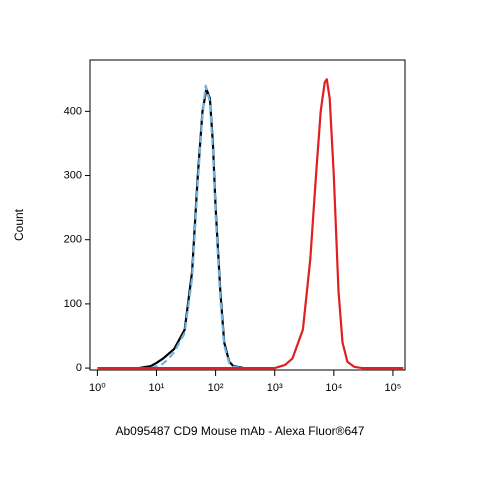 This screenshot has height=484, width=479. I want to click on x-tick-label: 10², so click(216, 388).